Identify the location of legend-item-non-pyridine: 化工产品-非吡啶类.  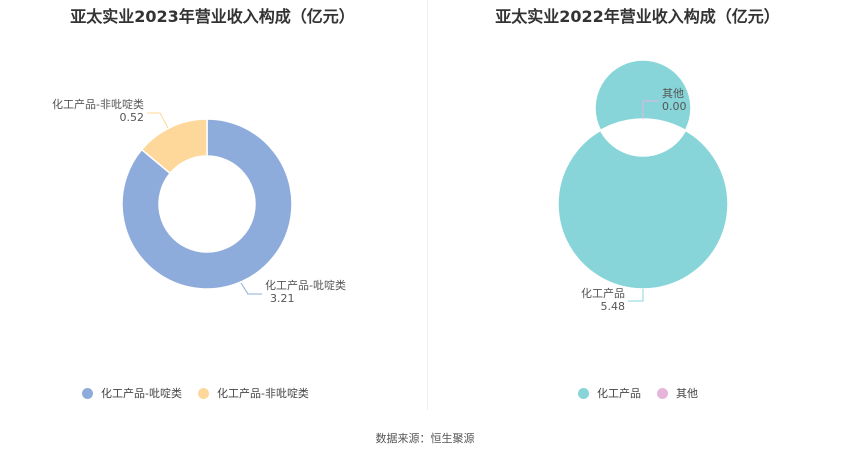
(253, 393).